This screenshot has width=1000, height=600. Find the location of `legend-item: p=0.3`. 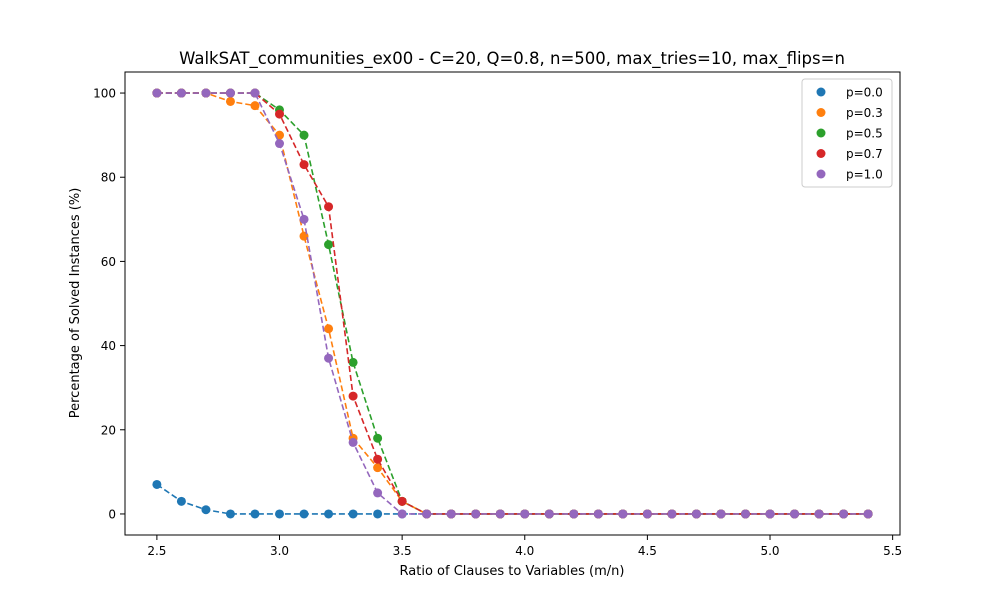

legend-item: p=0.3 is located at coordinates (849, 113).